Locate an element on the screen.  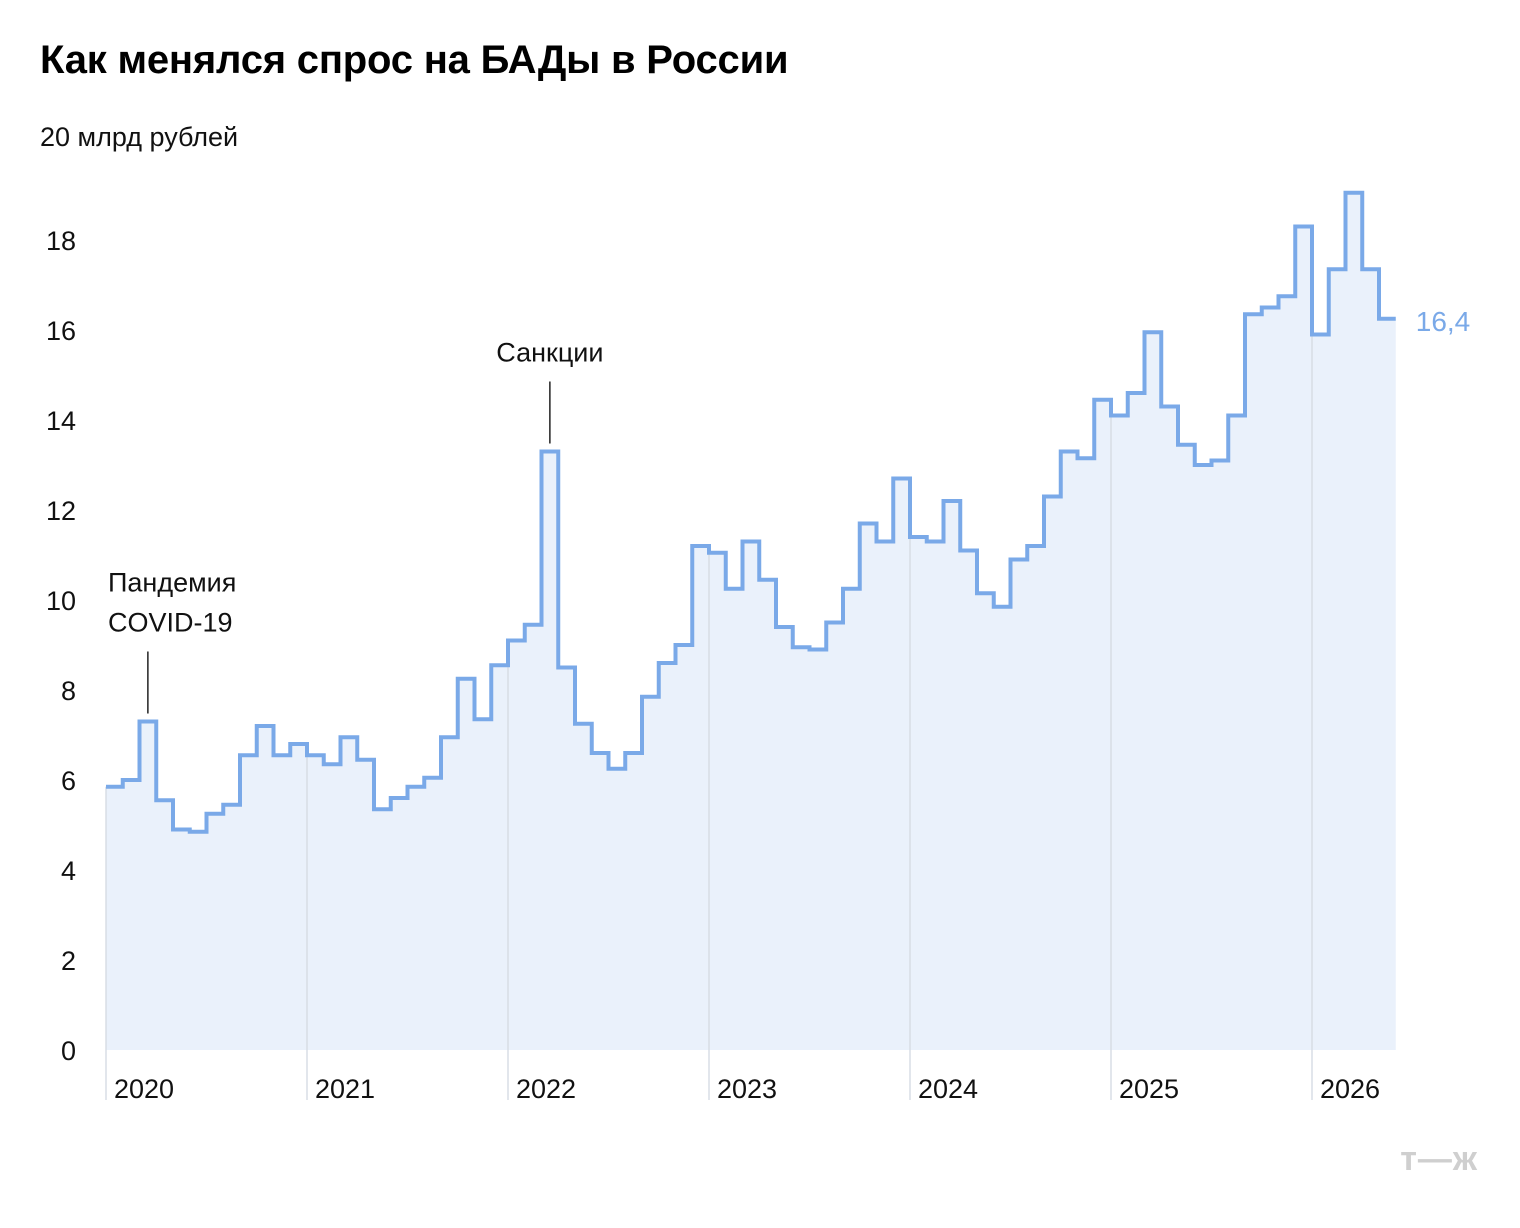
y-axis-unit-label: 20 млрд рублей is located at coordinates (139, 137).